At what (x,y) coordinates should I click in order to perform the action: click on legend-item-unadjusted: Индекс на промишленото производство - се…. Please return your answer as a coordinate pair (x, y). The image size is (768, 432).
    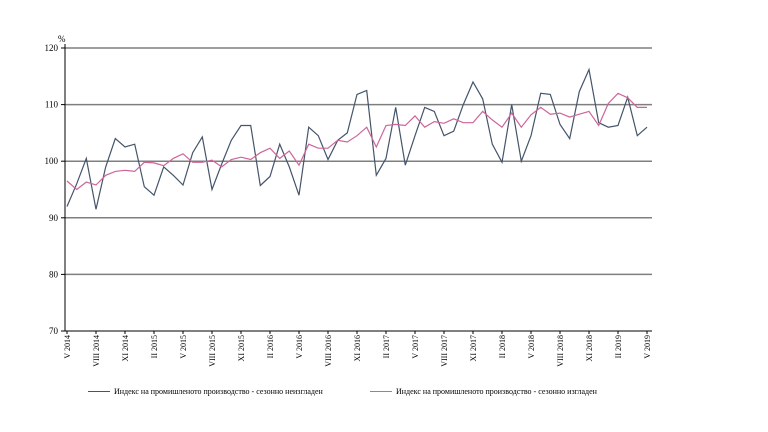
    Looking at the image, I should click on (205, 391).